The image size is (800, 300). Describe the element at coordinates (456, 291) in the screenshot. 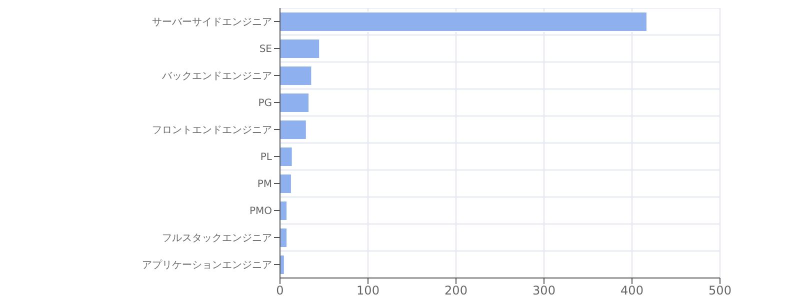

I see `x-tick-label: 200` at that location.